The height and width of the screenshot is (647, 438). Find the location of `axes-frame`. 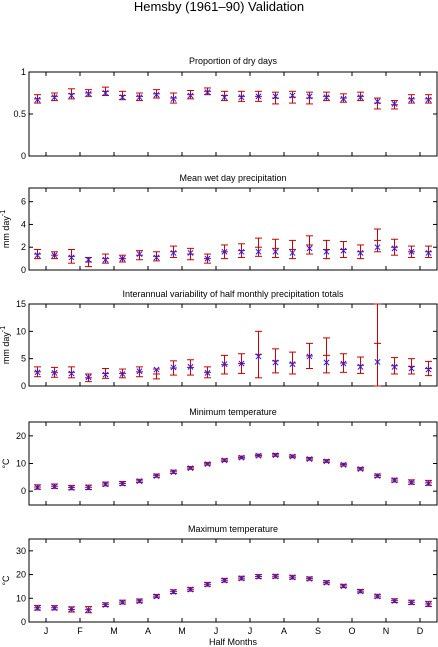

axes-frame is located at coordinates (233, 229).